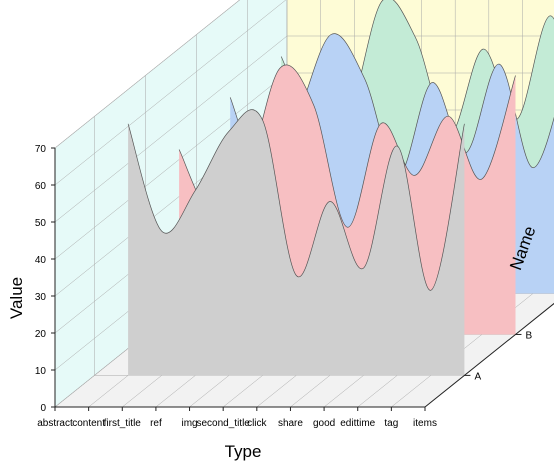 Image resolution: width=554 pixels, height=467 pixels. I want to click on x-tick-label: click, so click(257, 423).